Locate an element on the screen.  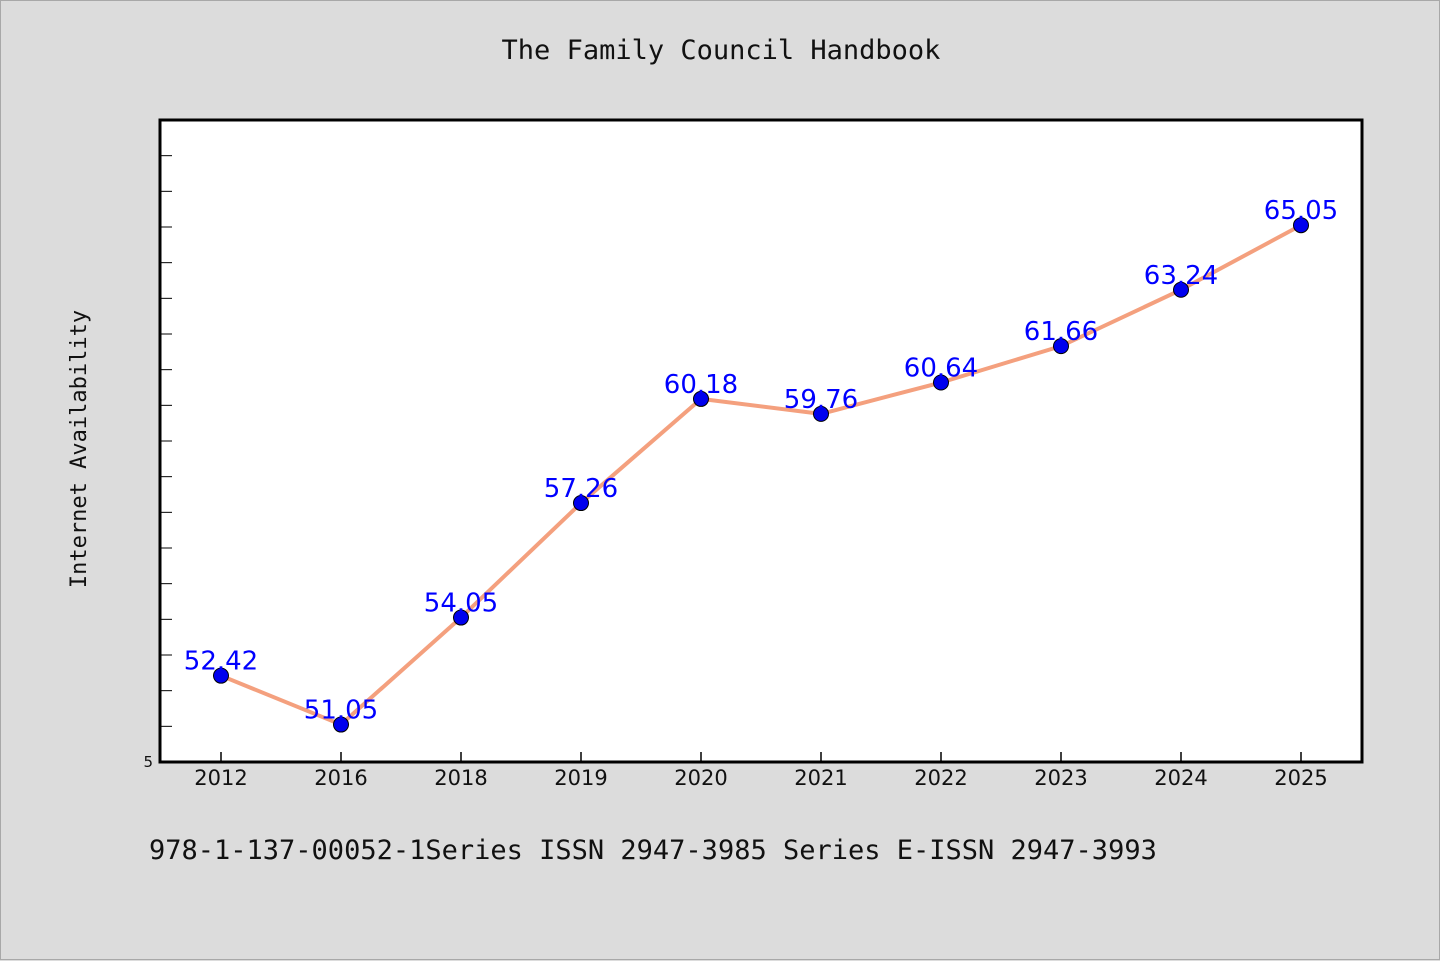
data-label: 60.18 is located at coordinates (701, 385).